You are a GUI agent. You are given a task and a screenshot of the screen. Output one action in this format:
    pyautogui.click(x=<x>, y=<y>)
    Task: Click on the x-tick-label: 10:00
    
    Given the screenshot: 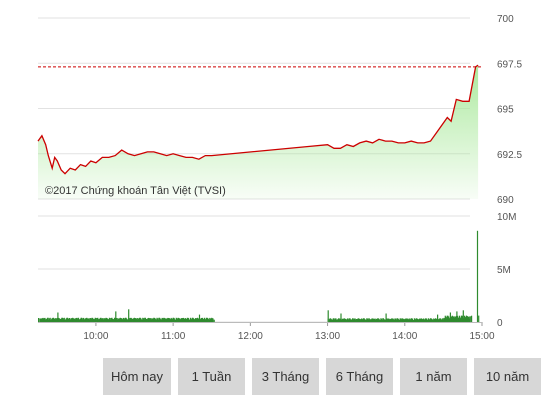 What is the action you would take?
    pyautogui.click(x=95, y=336)
    